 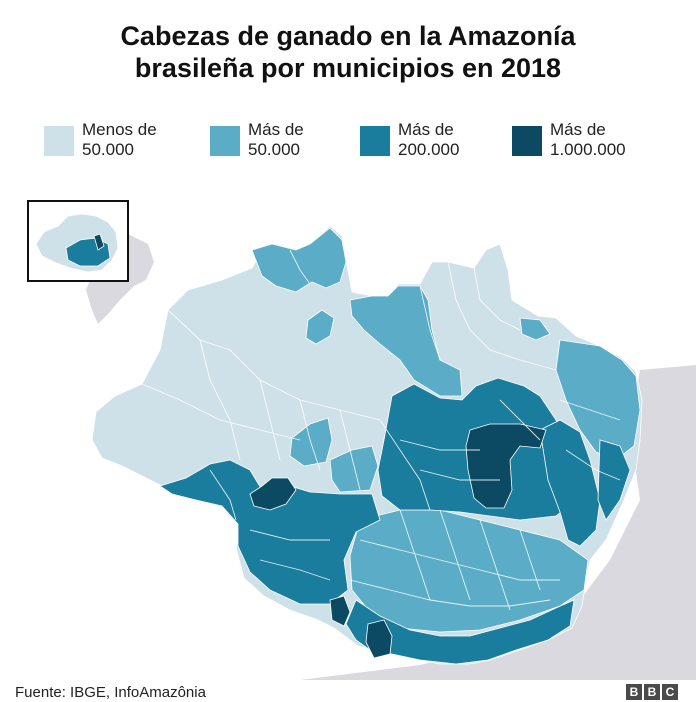 What do you see at coordinates (59, 141) in the screenshot?
I see `legend-swatch-low` at bounding box center [59, 141].